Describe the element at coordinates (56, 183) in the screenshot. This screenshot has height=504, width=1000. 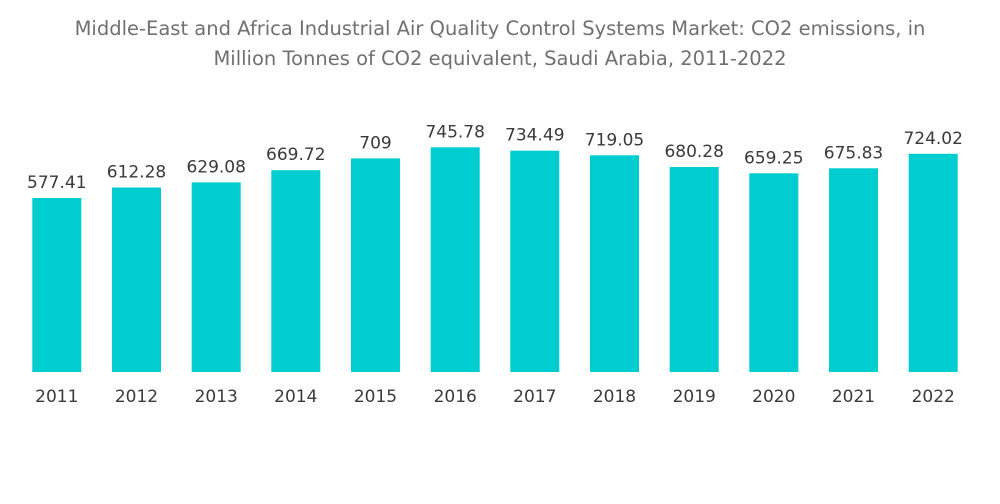
I see `value-label-2011: 577.41` at that location.